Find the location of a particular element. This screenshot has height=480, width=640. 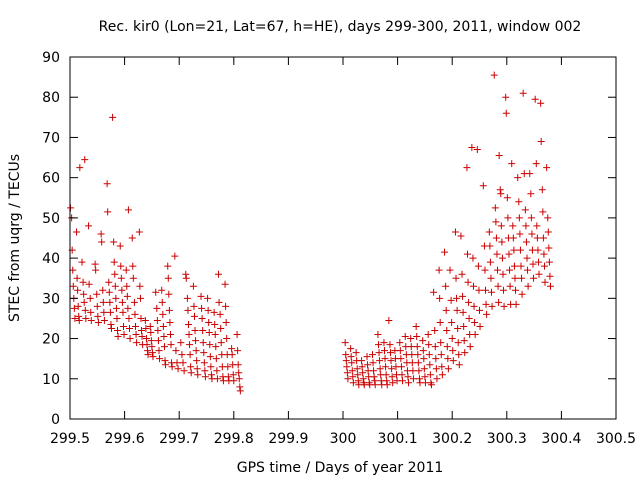

x-tick-label: 299.5 is located at coordinates (70, 439).